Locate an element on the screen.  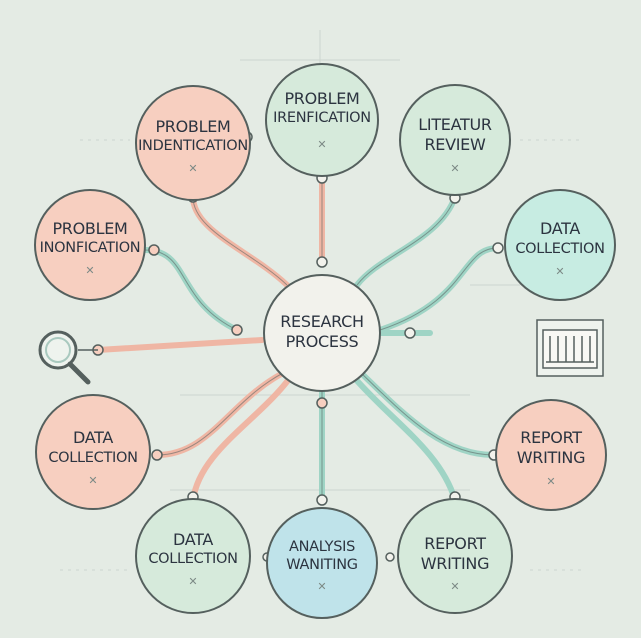
node-problem-identification-top-left: PROBLEM INDENTICATION ✕ is located at coordinates (193, 143).